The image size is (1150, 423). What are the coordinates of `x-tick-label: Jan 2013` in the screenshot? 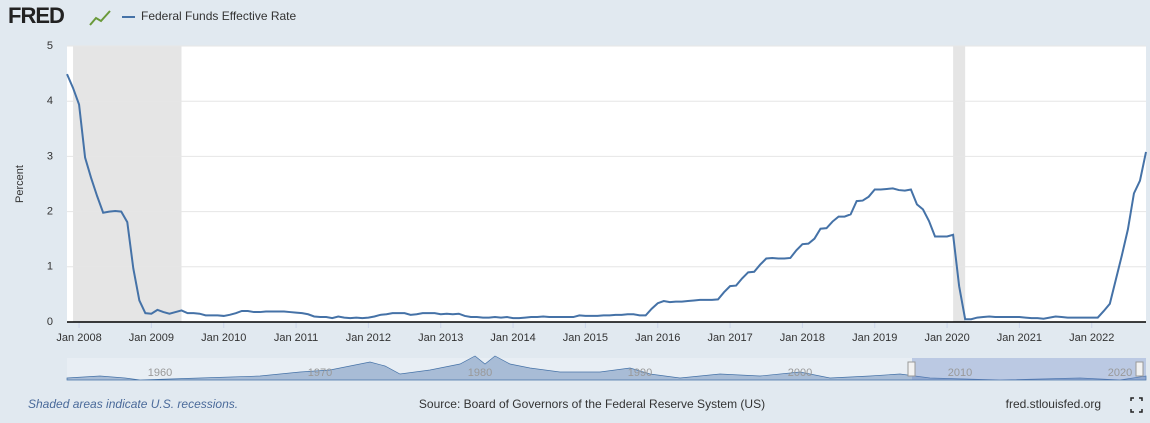 It's located at (440, 338).